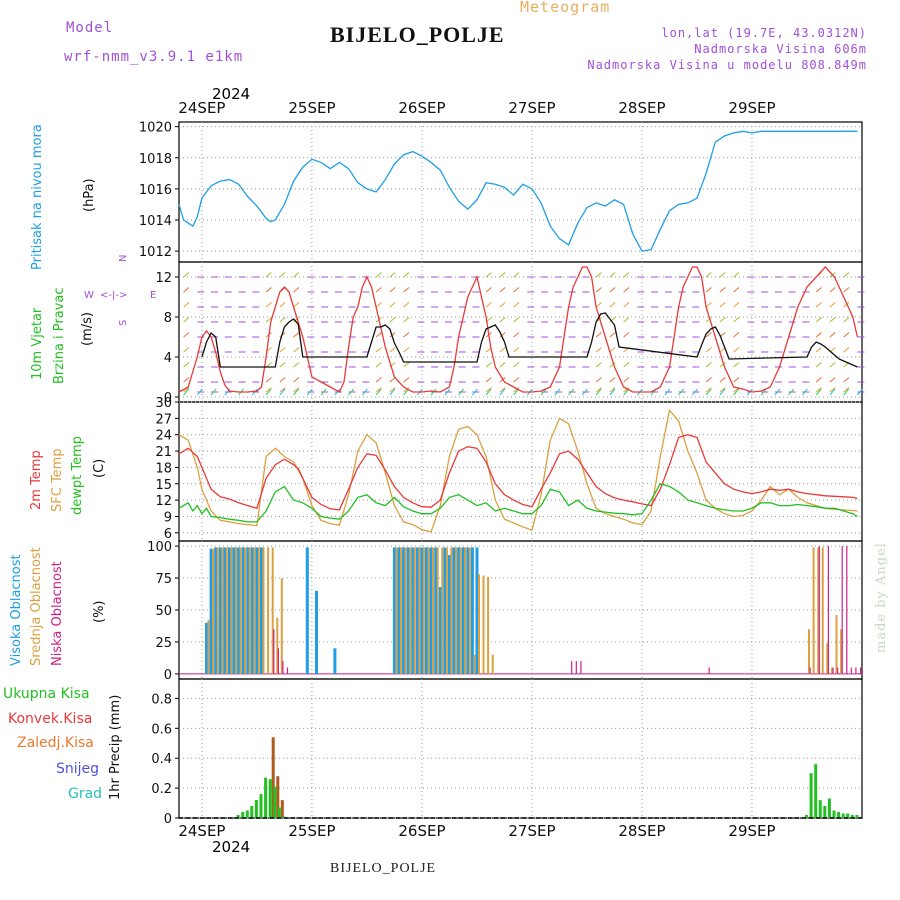 The width and height of the screenshot is (900, 900). I want to click on compass-w-label: W, so click(89, 295).